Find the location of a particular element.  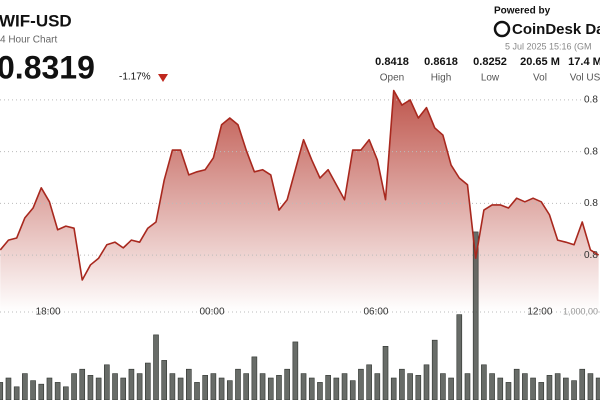

ticker: WIF-USD is located at coordinates (36, 20).